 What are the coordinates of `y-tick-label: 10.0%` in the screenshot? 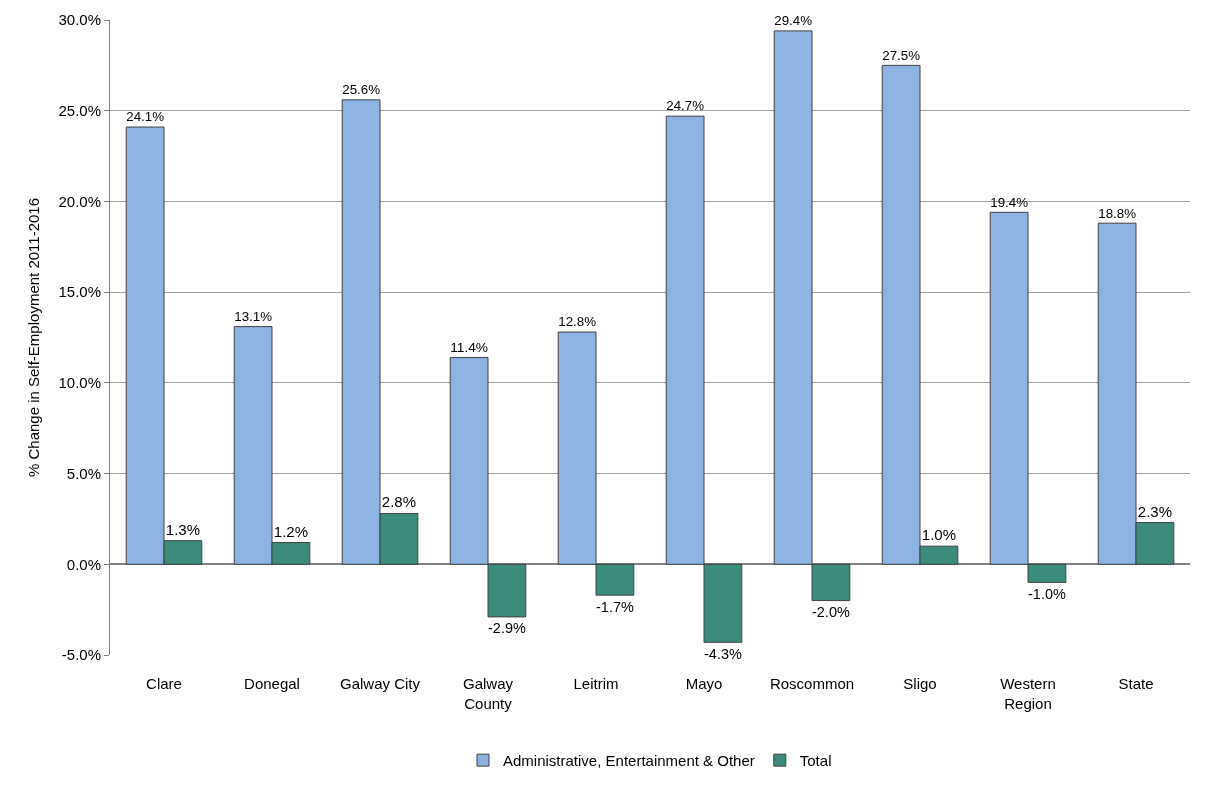 It's located at (79, 383).